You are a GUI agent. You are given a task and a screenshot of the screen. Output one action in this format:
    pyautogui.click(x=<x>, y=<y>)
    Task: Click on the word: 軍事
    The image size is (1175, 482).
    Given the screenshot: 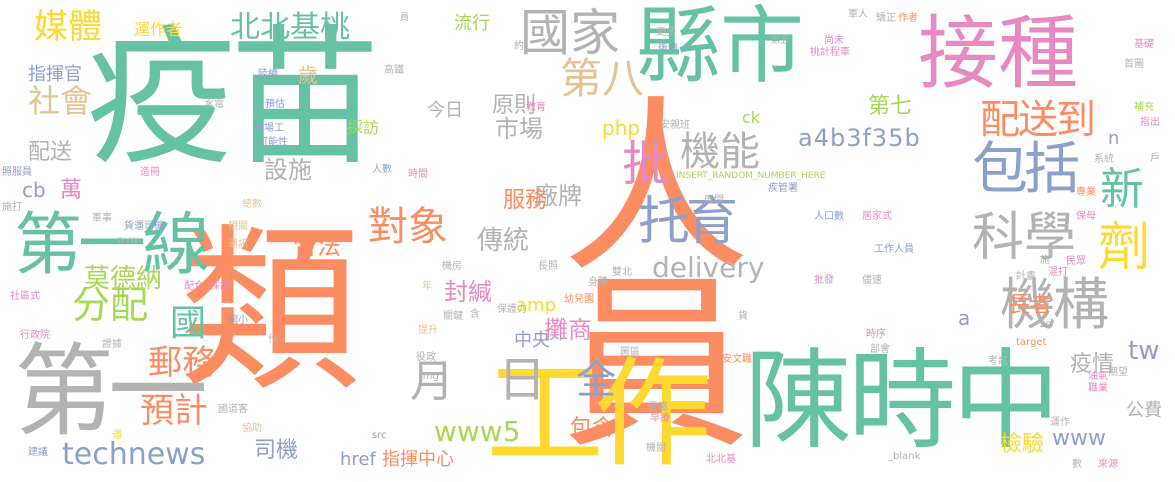 What is the action you would take?
    pyautogui.click(x=102, y=218)
    